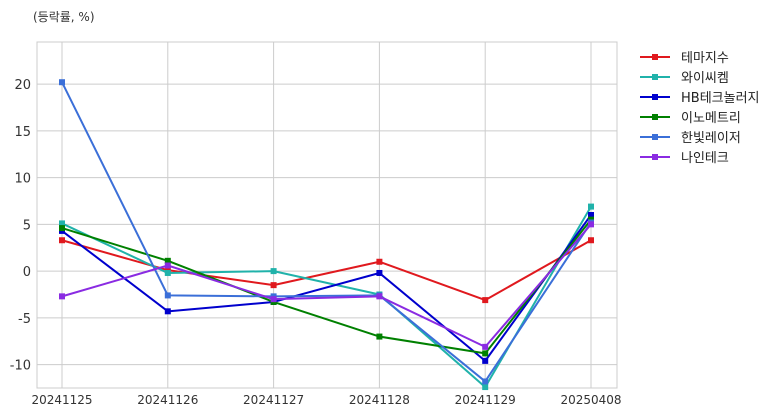 This screenshot has height=420, width=783. What do you see at coordinates (720, 98) in the screenshot?
I see `legend-label: HB테크놀러지` at bounding box center [720, 98].